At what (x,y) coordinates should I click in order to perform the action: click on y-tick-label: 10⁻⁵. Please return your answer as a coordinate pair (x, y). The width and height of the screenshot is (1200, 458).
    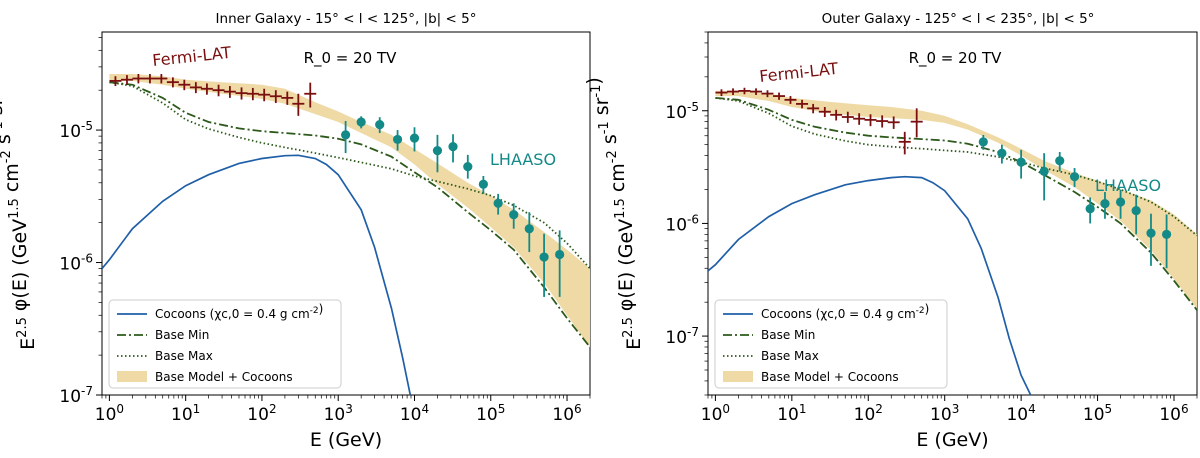
    Looking at the image, I should click on (682, 111).